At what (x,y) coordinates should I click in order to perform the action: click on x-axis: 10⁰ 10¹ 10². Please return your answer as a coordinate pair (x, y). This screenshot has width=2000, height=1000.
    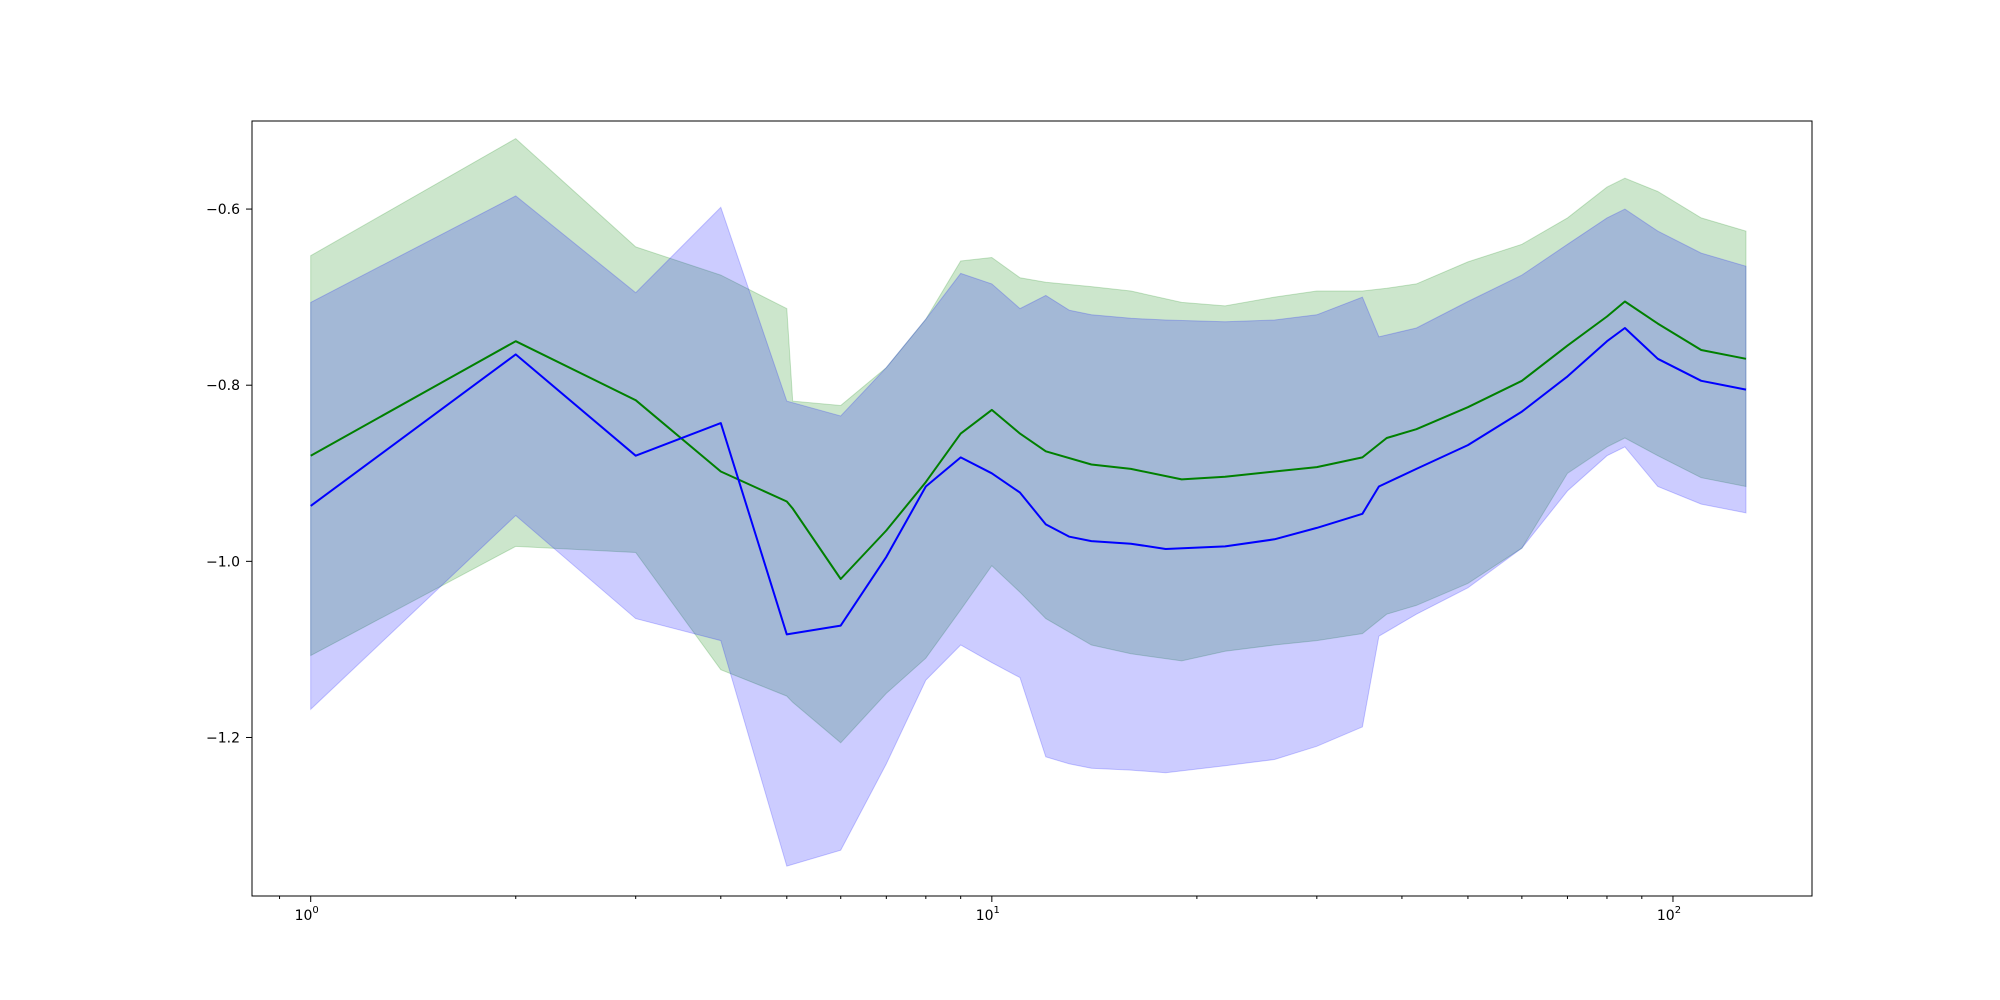
    Looking at the image, I should click on (980, 910).